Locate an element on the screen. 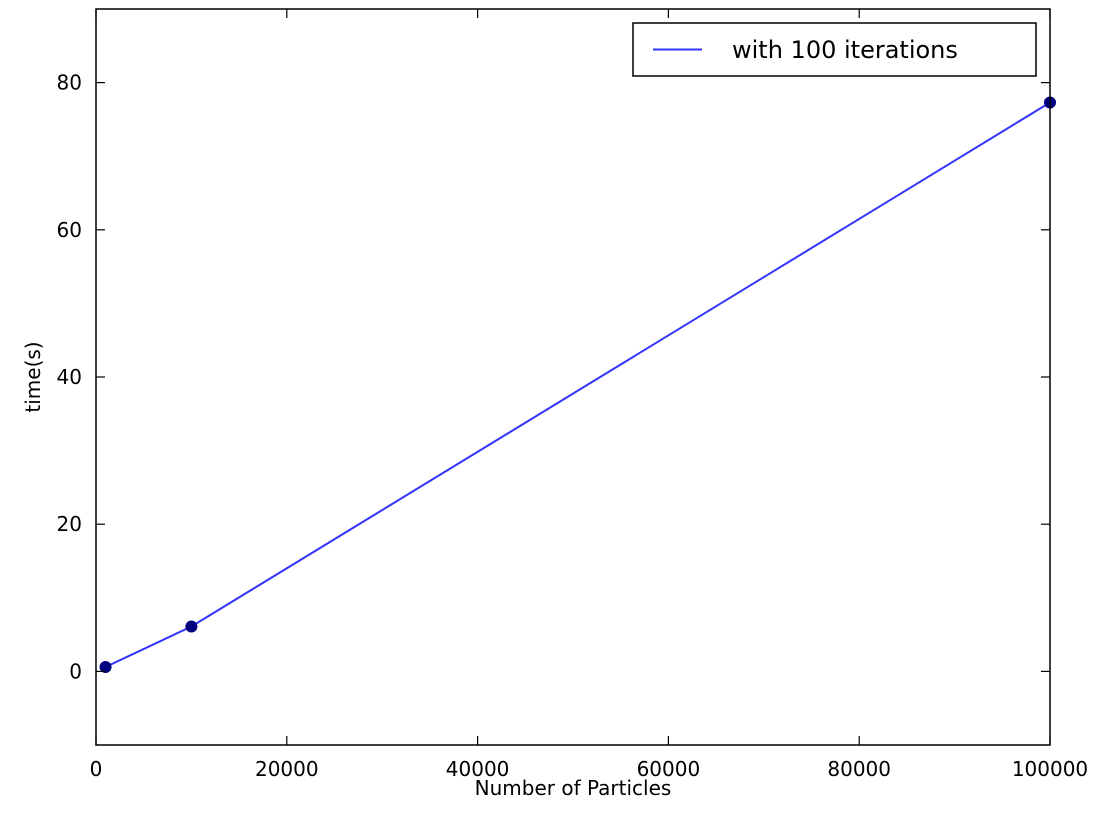 This screenshot has height=817, width=1105. x-tick-label: 60000 is located at coordinates (669, 769).